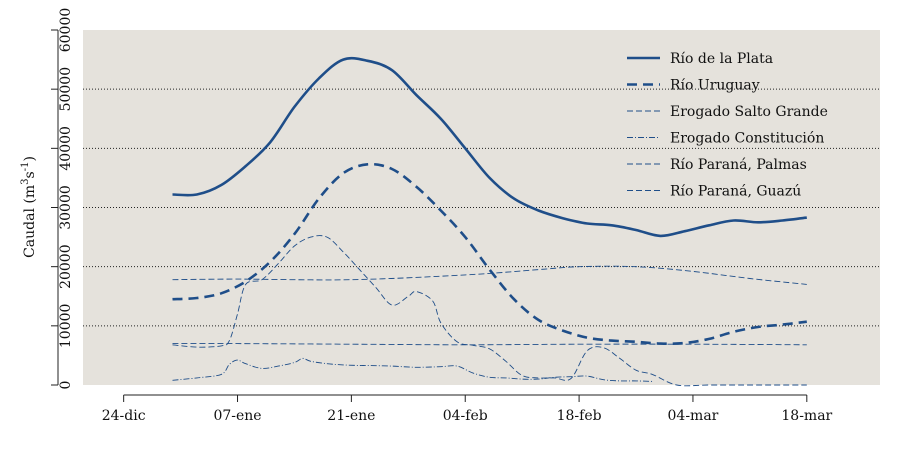 The width and height of the screenshot is (913, 449). What do you see at coordinates (715, 86) in the screenshot?
I see `legend-label-1: Río Uruguay` at bounding box center [715, 86].